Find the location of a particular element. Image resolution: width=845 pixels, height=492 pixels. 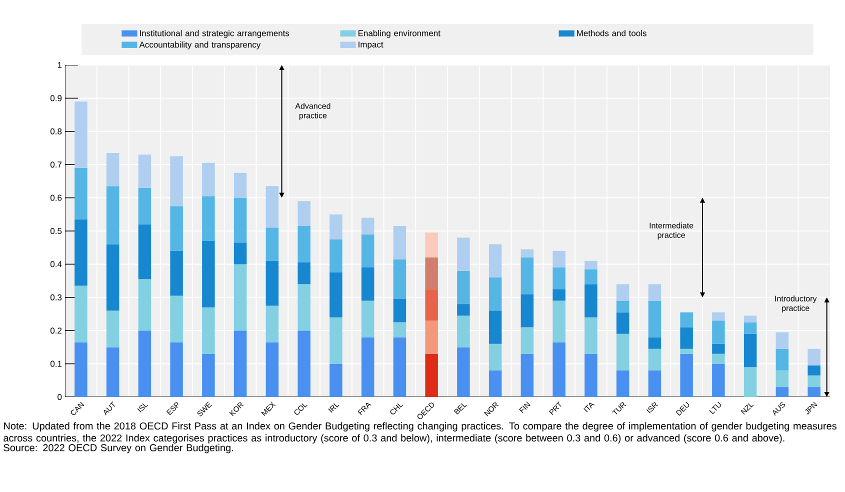

y-tick-label: 0.3 is located at coordinates (56, 297).